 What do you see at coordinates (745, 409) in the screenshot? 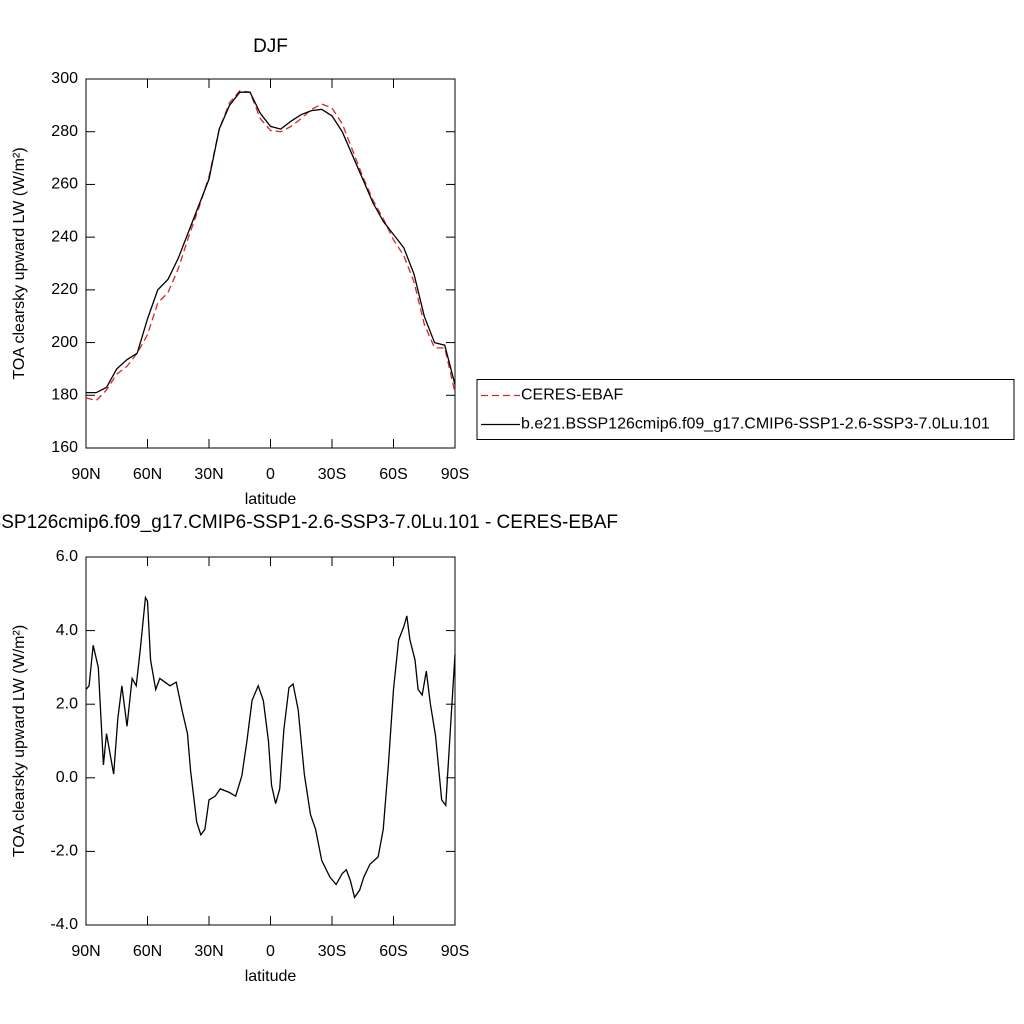
I see `legend-box` at bounding box center [745, 409].